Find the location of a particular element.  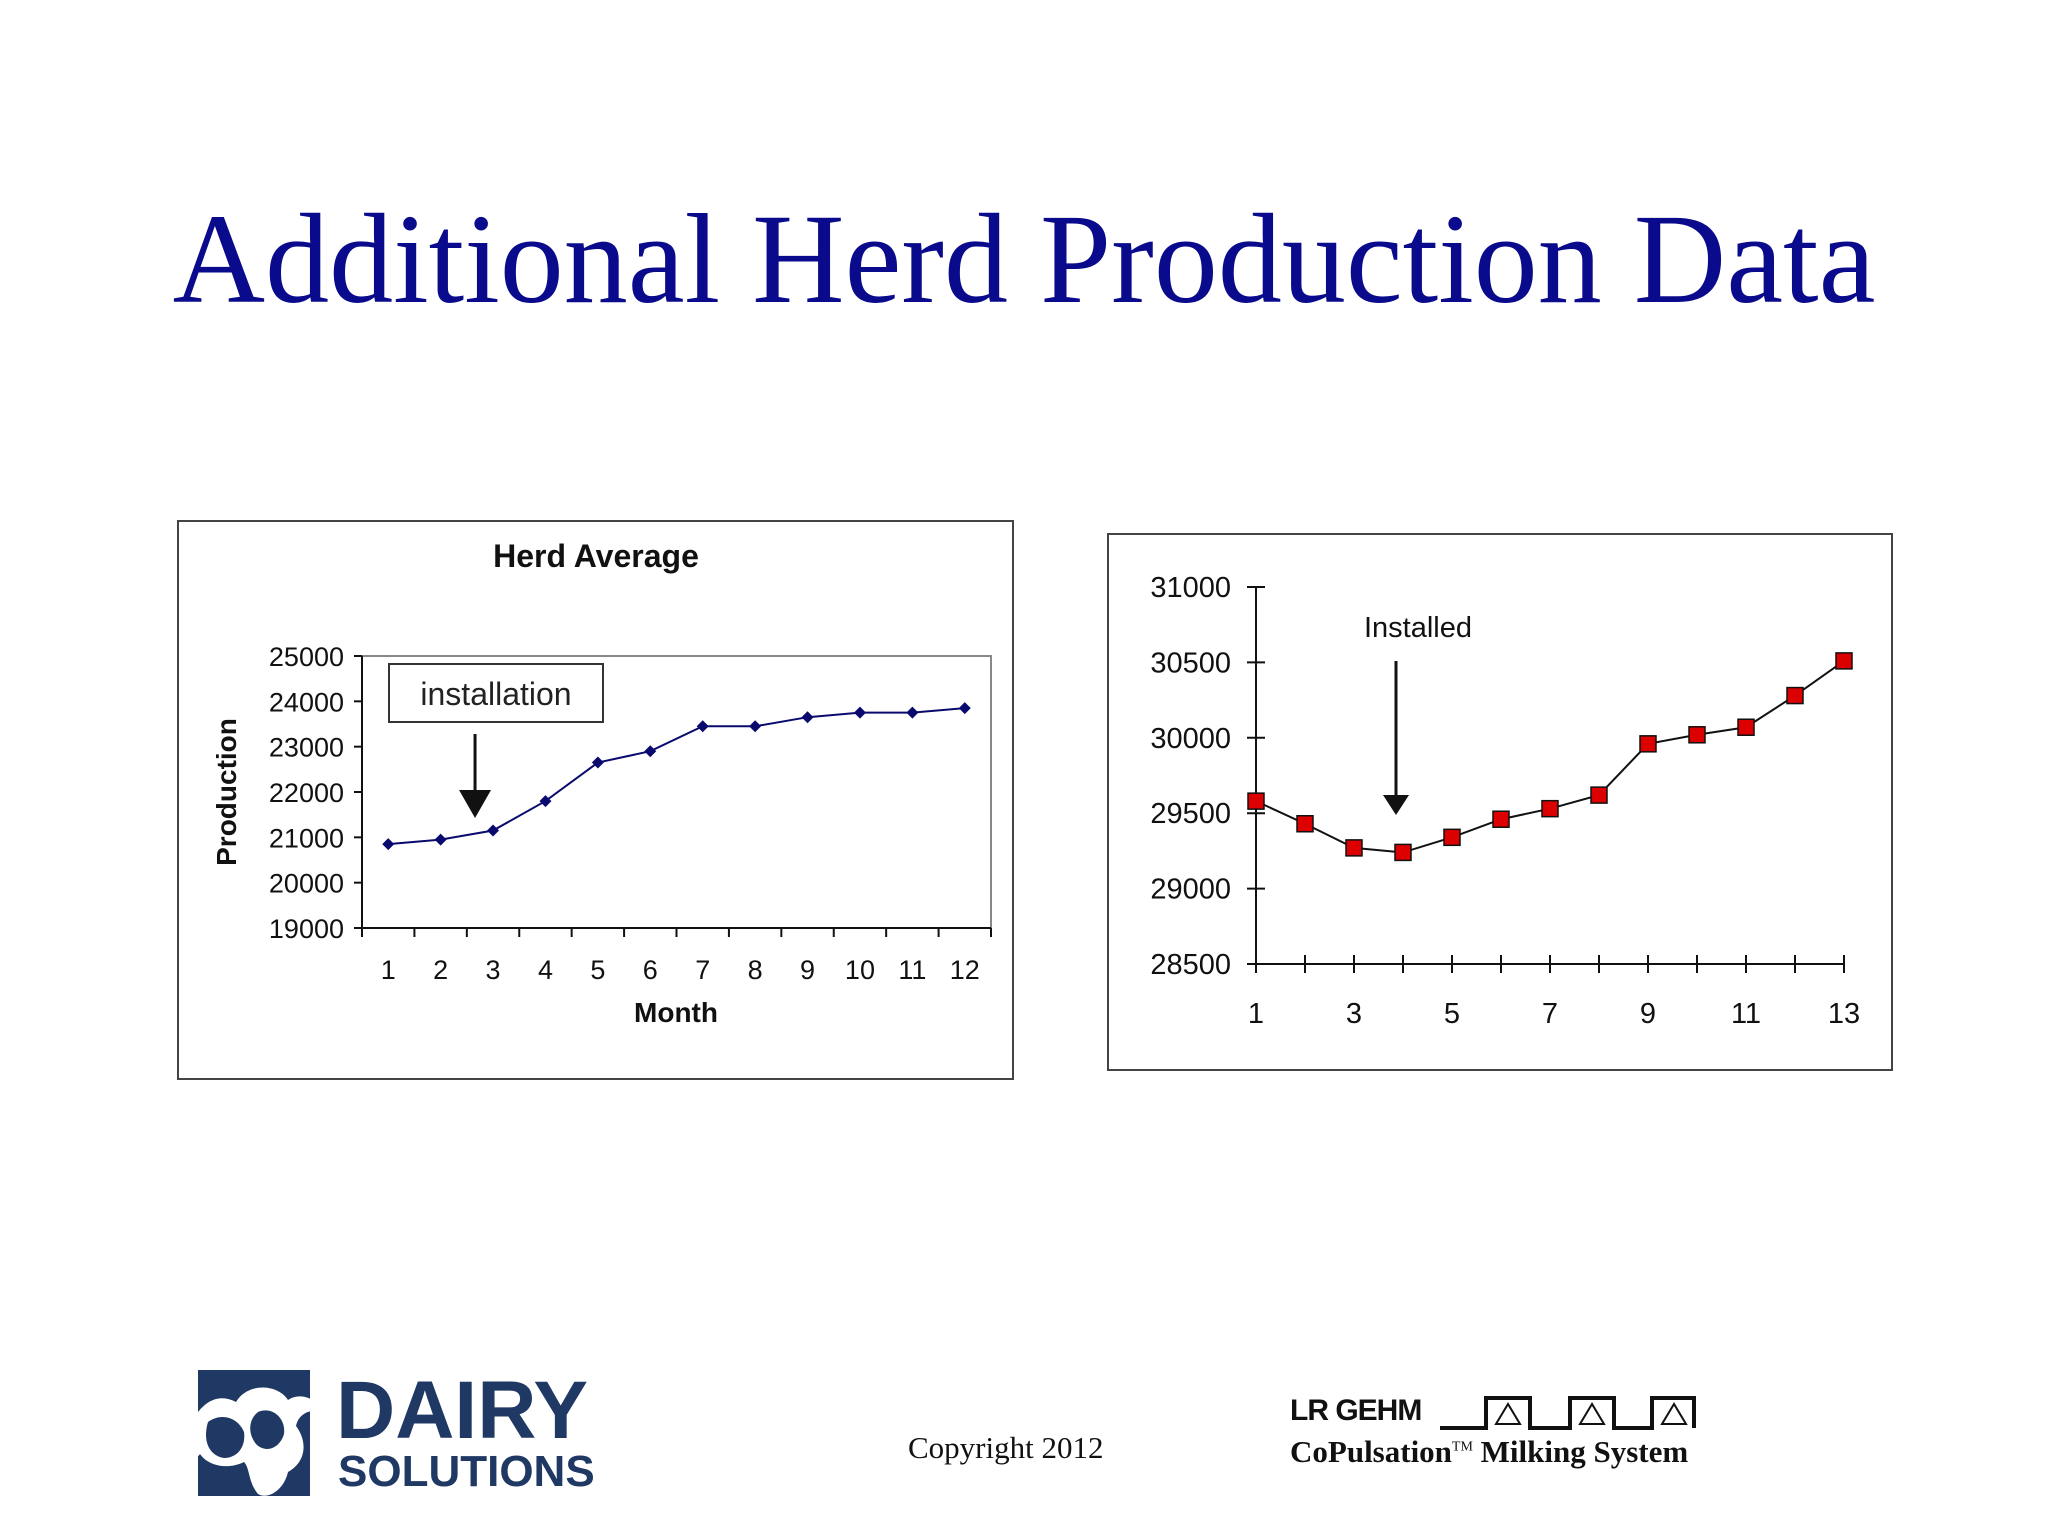

y-tick-label: 25000 is located at coordinates (306, 657).